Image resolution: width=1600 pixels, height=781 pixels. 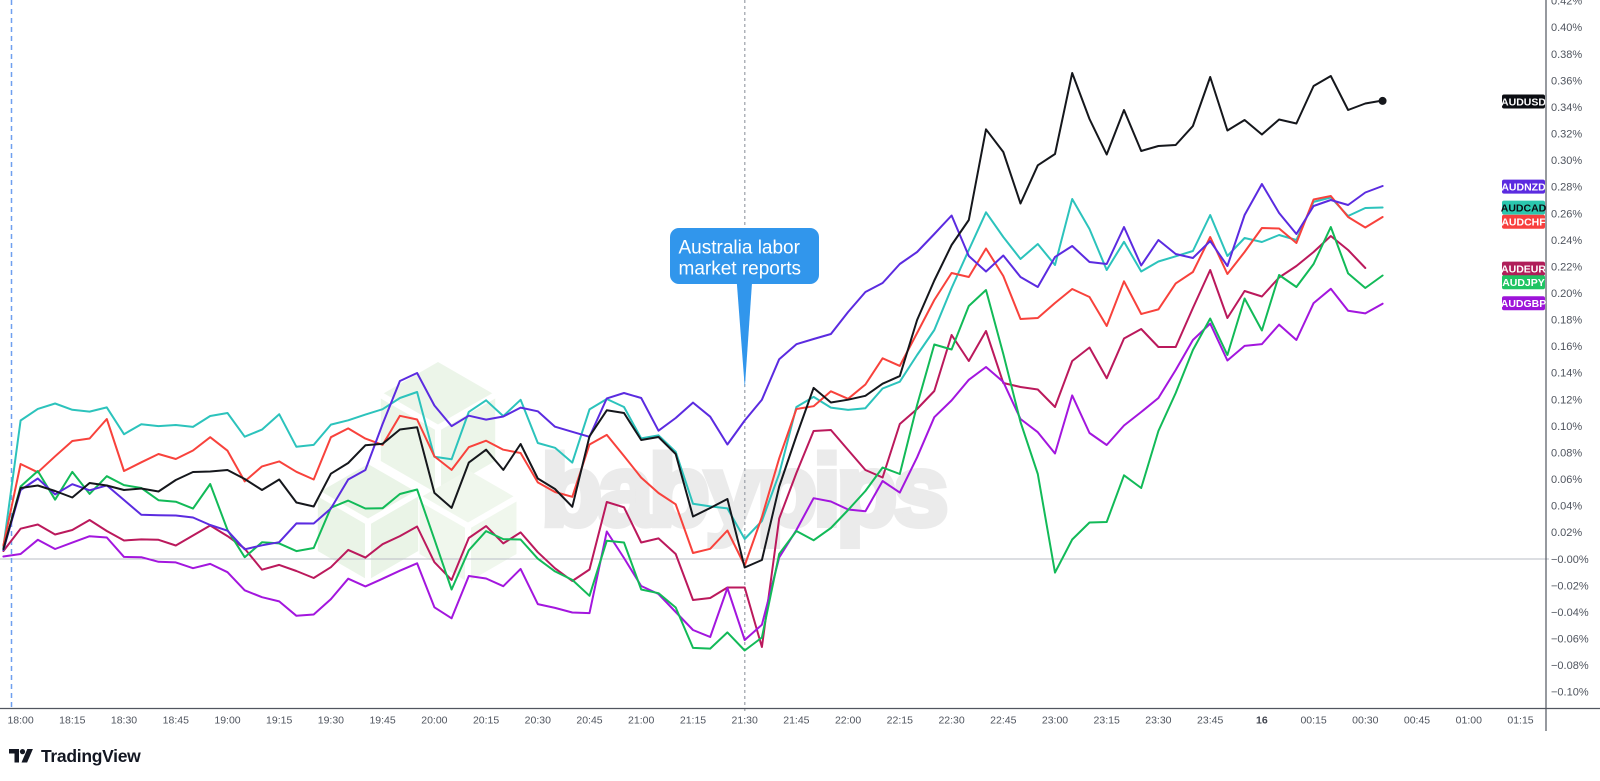 I want to click on svg-text: 0.40%, so click(x=1566, y=28).